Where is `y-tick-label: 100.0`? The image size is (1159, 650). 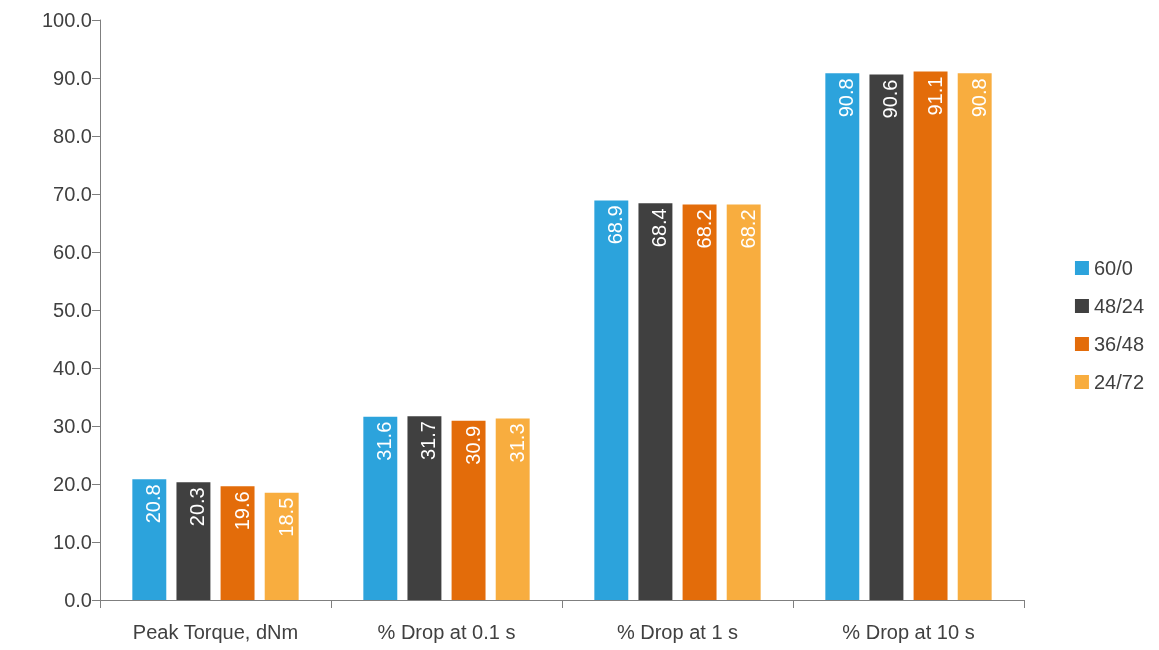 y-tick-label: 100.0 is located at coordinates (66, 20).